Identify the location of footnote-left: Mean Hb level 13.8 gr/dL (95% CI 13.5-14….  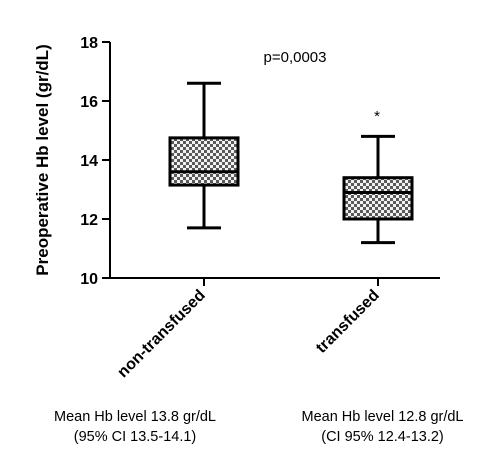
(135, 427).